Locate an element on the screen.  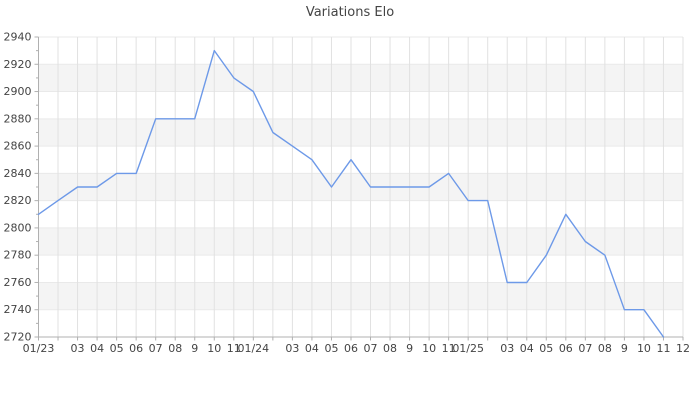
y-tick-label: 2880 is located at coordinates (18, 118).